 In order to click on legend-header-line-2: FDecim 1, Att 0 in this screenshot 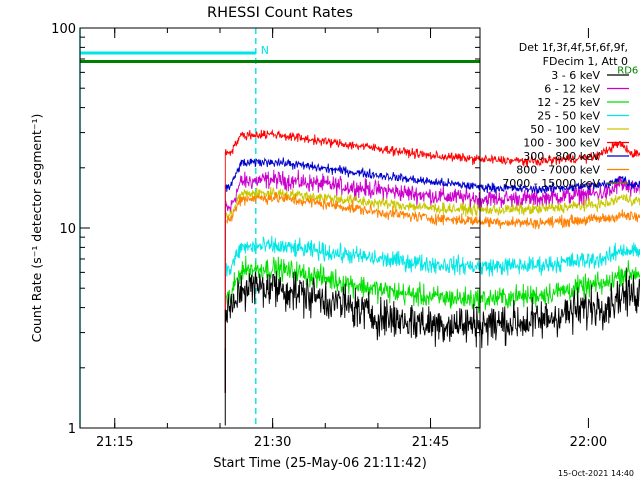, I will do `click(585, 61)`.